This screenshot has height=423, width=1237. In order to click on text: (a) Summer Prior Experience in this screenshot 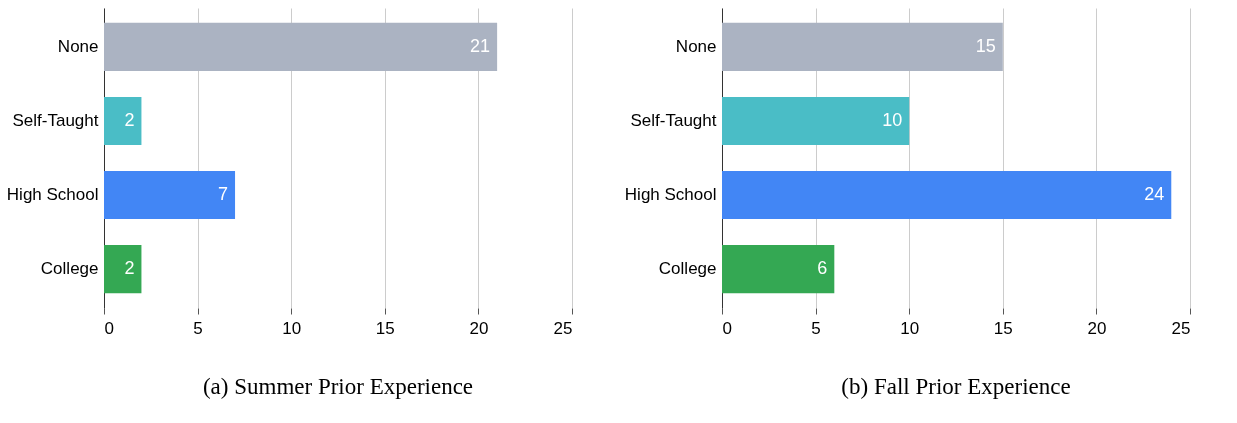, I will do `click(338, 386)`.